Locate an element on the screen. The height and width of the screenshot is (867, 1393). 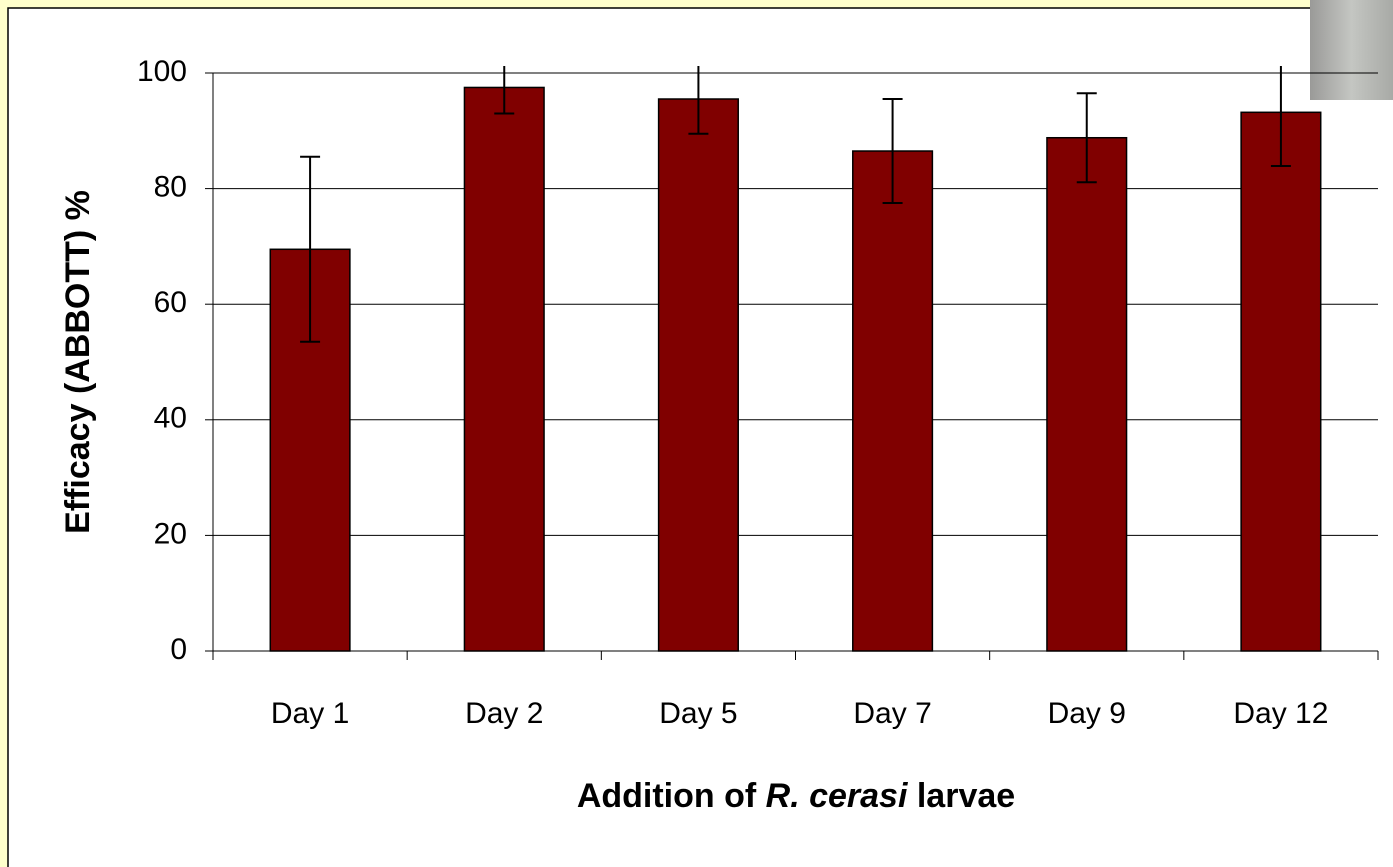
decor-image is located at coordinates (1351, 50).